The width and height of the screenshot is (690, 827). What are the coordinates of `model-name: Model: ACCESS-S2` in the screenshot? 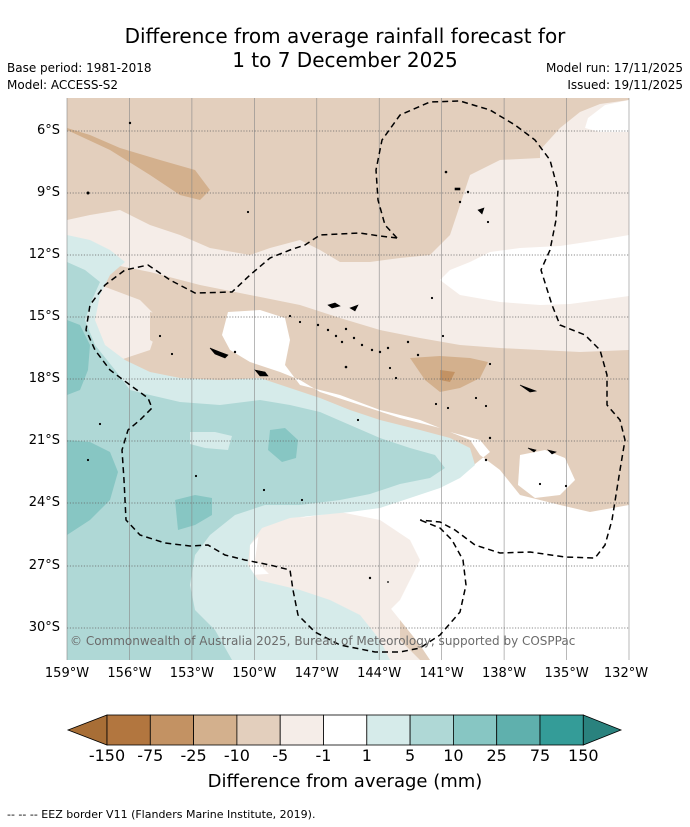 It's located at (63, 85).